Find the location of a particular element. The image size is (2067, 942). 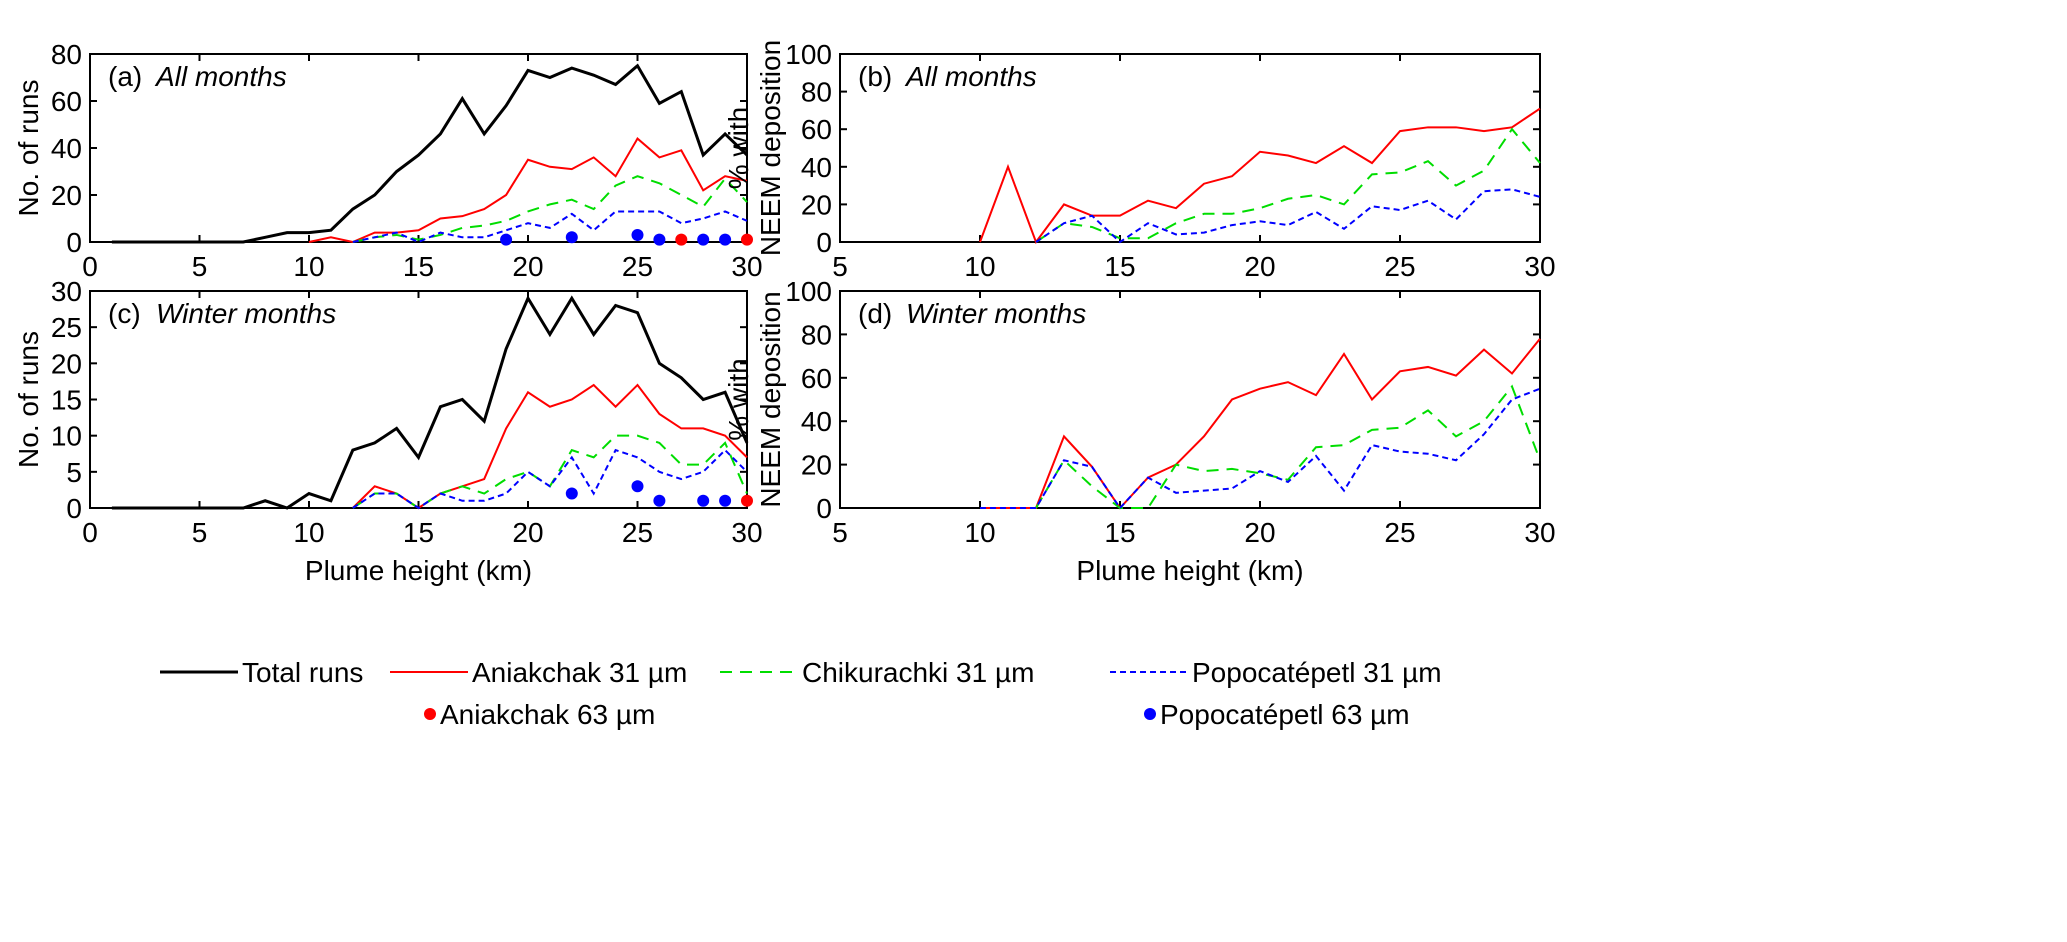

legend-item: Popocatépetl 63 µm is located at coordinates (1277, 714).